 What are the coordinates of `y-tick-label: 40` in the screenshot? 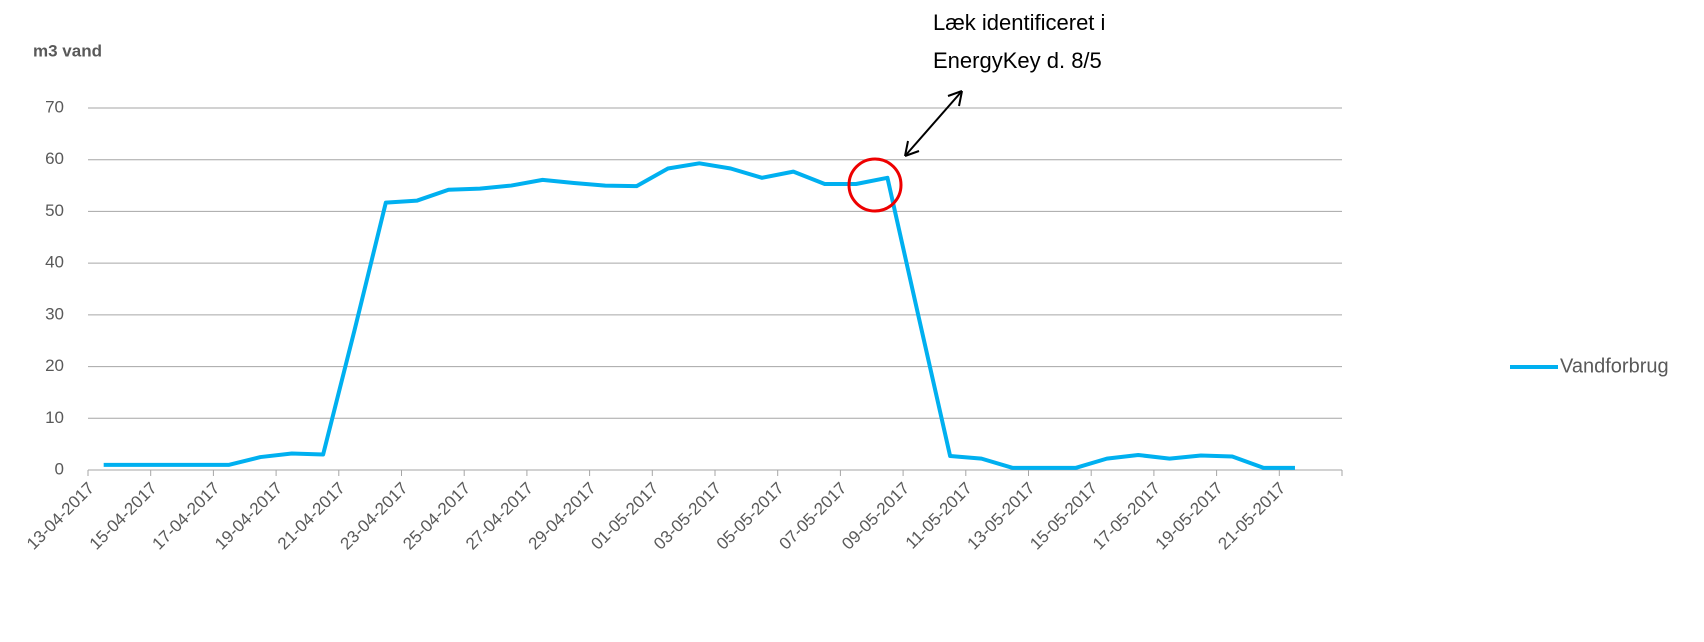 It's located at (54, 262).